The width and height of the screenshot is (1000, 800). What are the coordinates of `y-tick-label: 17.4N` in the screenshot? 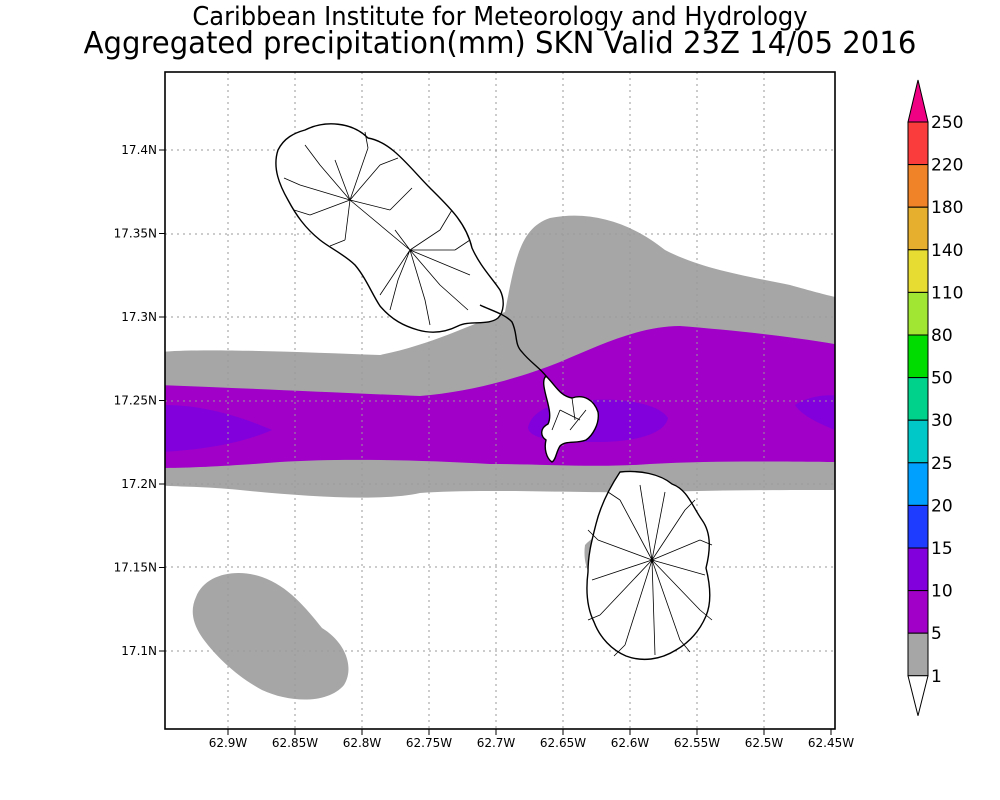 It's located at (139, 150).